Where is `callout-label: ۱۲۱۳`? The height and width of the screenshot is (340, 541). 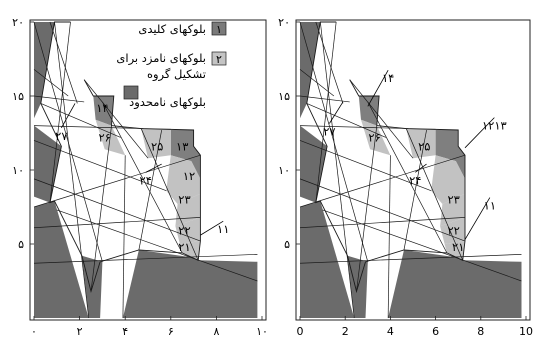
callout-label: ۱۲۱۳ is located at coordinates (494, 126).